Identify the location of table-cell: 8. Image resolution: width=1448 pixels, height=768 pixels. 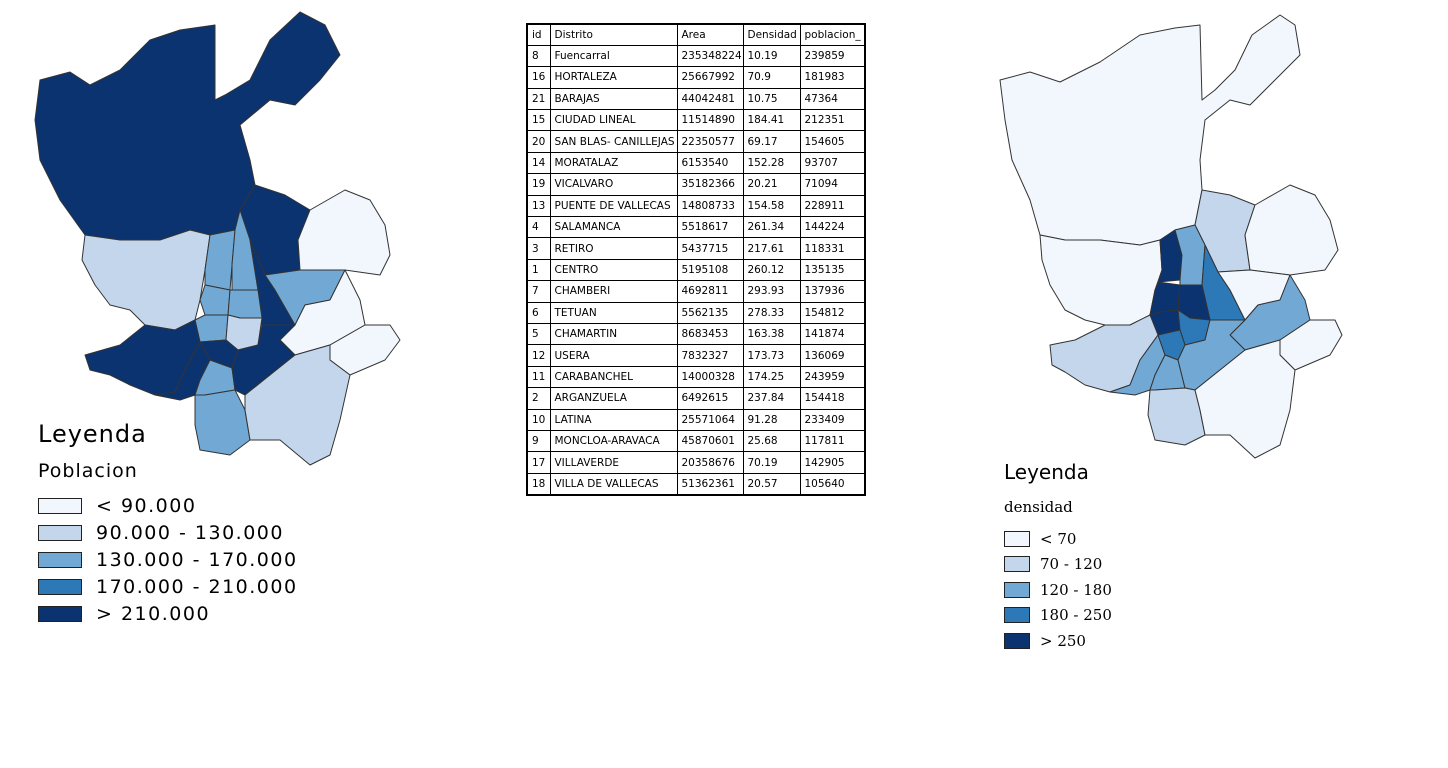
(538, 56).